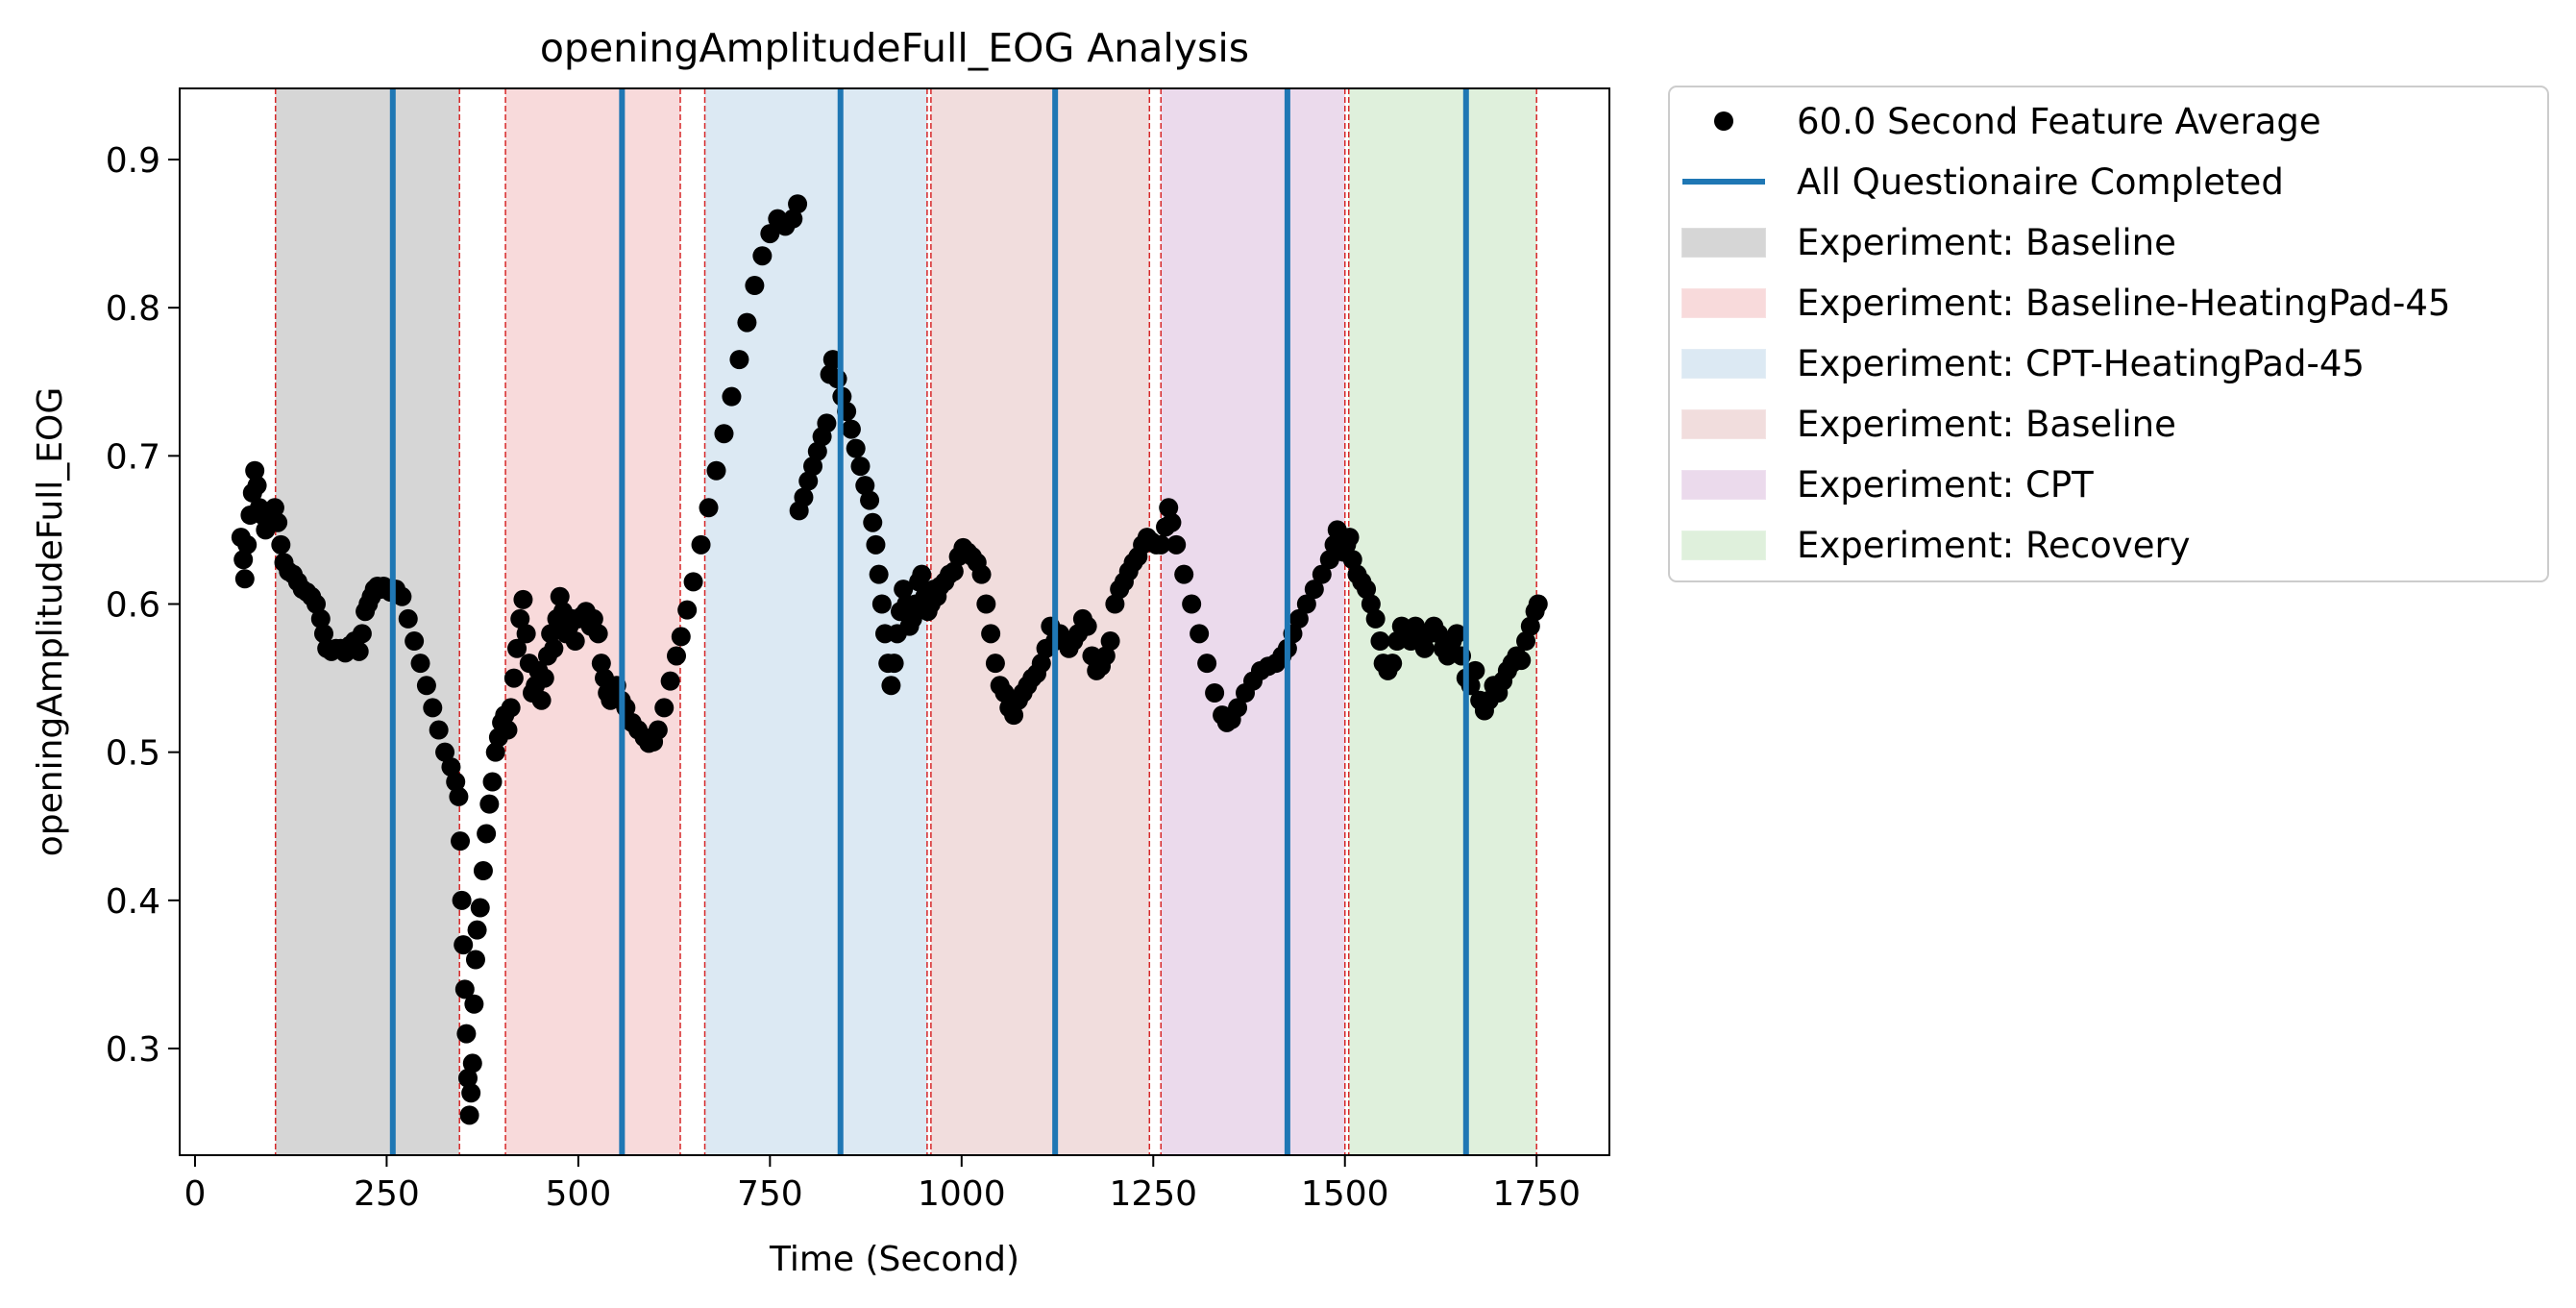 Image resolution: width=2576 pixels, height=1308 pixels. Describe the element at coordinates (387, 1194) in the screenshot. I see `x-tick-label-1: 250` at that location.